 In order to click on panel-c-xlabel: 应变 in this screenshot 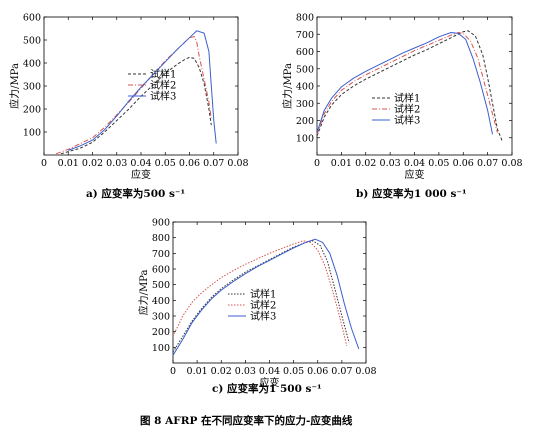, I will do `click(270, 382)`.